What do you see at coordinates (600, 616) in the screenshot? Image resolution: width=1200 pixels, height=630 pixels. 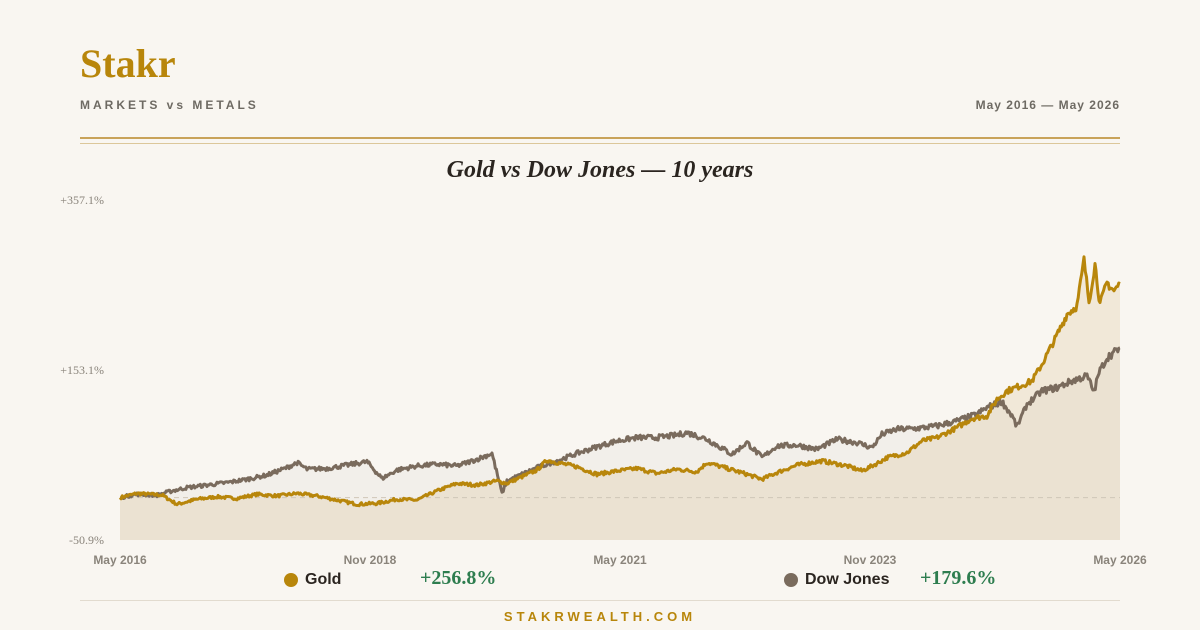 I see `footer-site: STAKRWEALTH.COM` at bounding box center [600, 616].